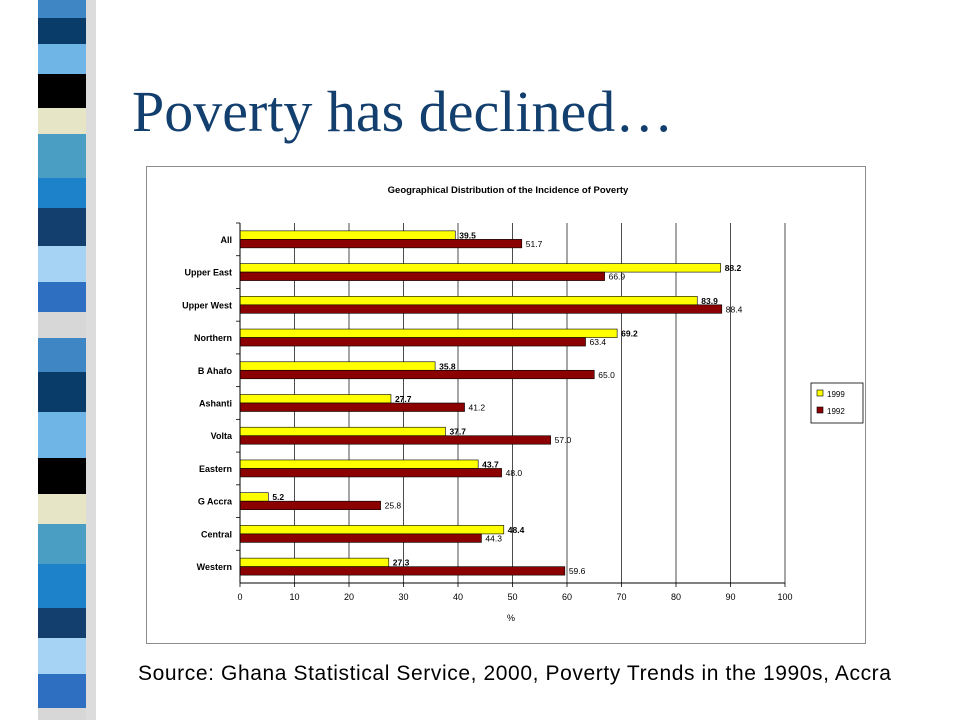  Describe the element at coordinates (563, 440) in the screenshot. I see `data-label-1992: 57.0` at that location.